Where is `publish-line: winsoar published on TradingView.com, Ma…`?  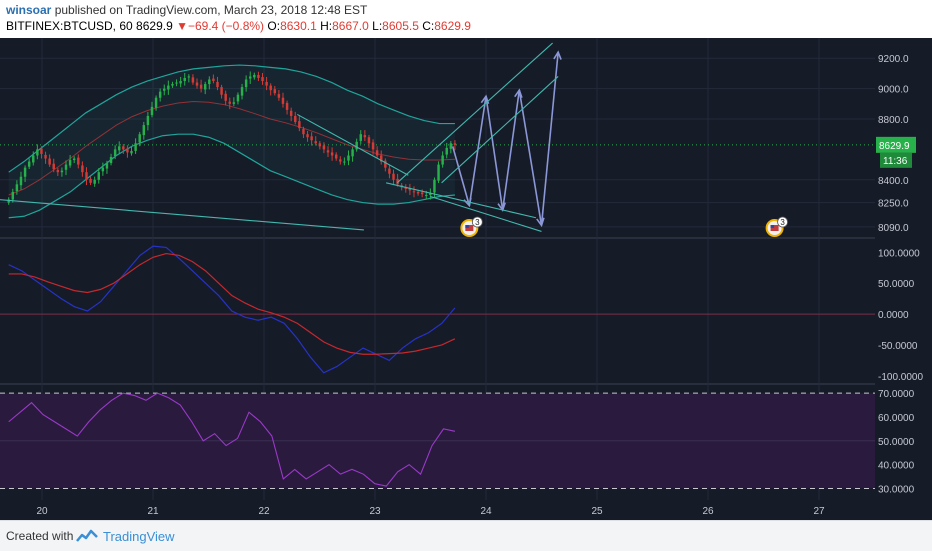 publish-line: winsoar published on TradingView.com, Ma… is located at coordinates (186, 10).